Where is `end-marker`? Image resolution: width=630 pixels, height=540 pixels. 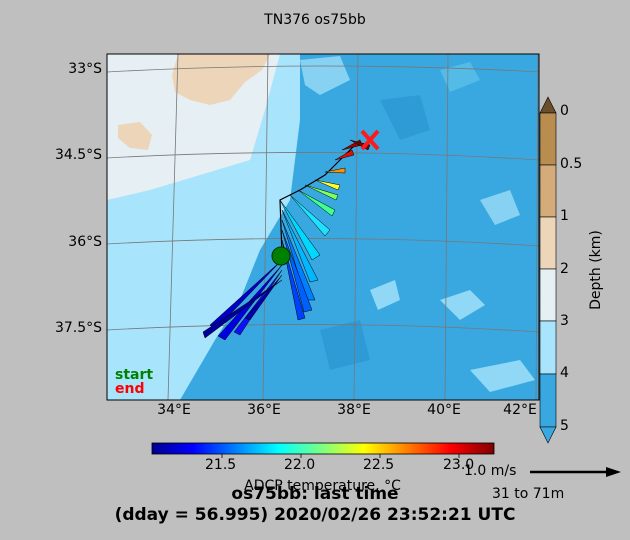
end-marker is located at coordinates (370, 140).